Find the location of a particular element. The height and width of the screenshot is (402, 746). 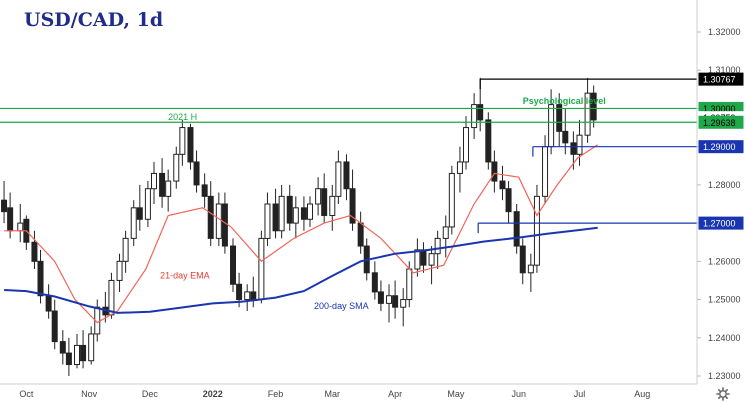

time-tick-label: Feb is located at coordinates (276, 394).